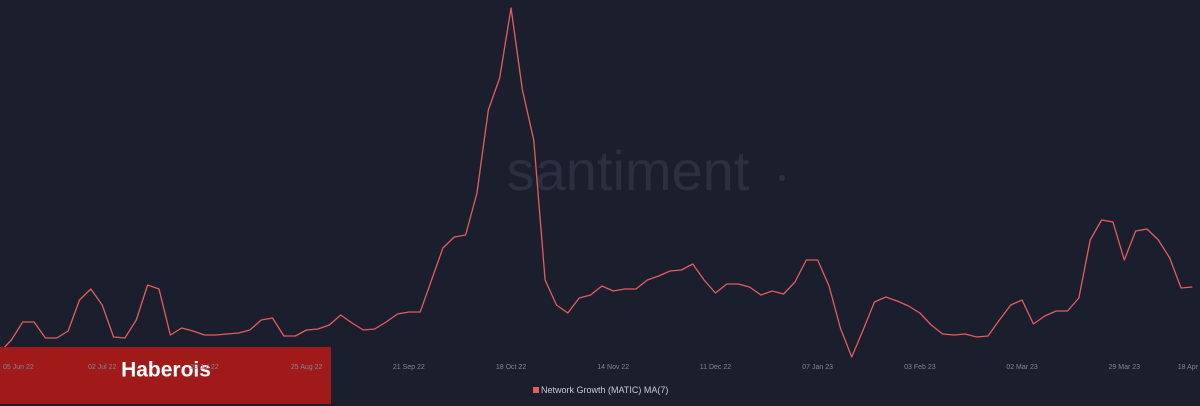  Describe the element at coordinates (604, 390) in the screenshot. I see `legend-label: Network Growth (MATIC) MA(7)` at that location.